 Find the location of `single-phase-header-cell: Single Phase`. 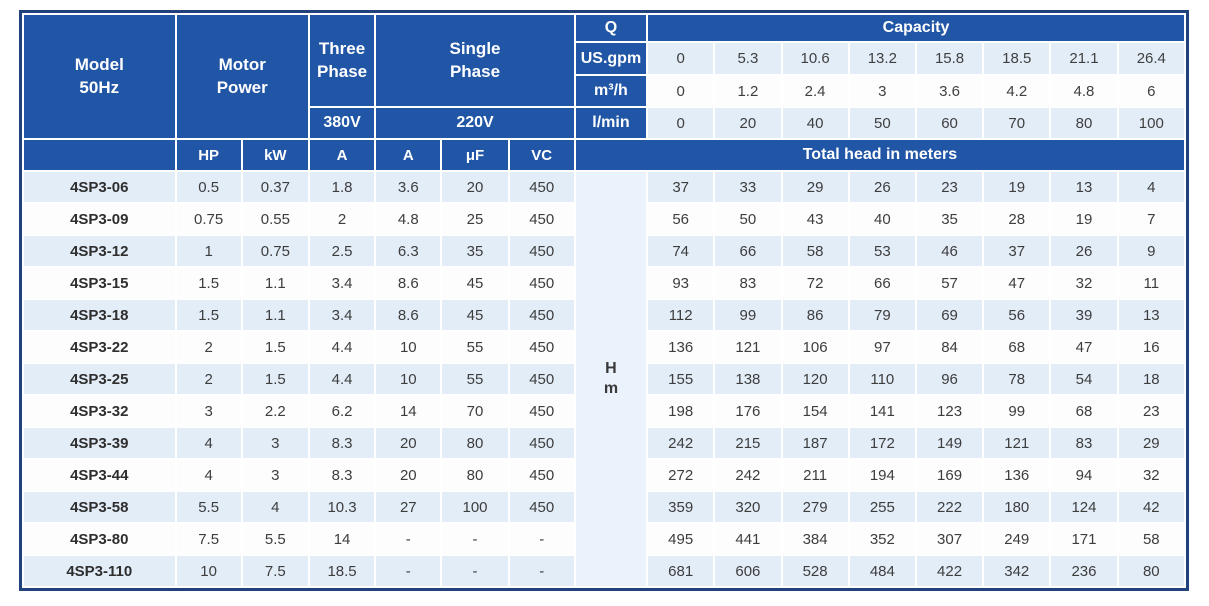

single-phase-header-cell: Single Phase is located at coordinates (475, 60).